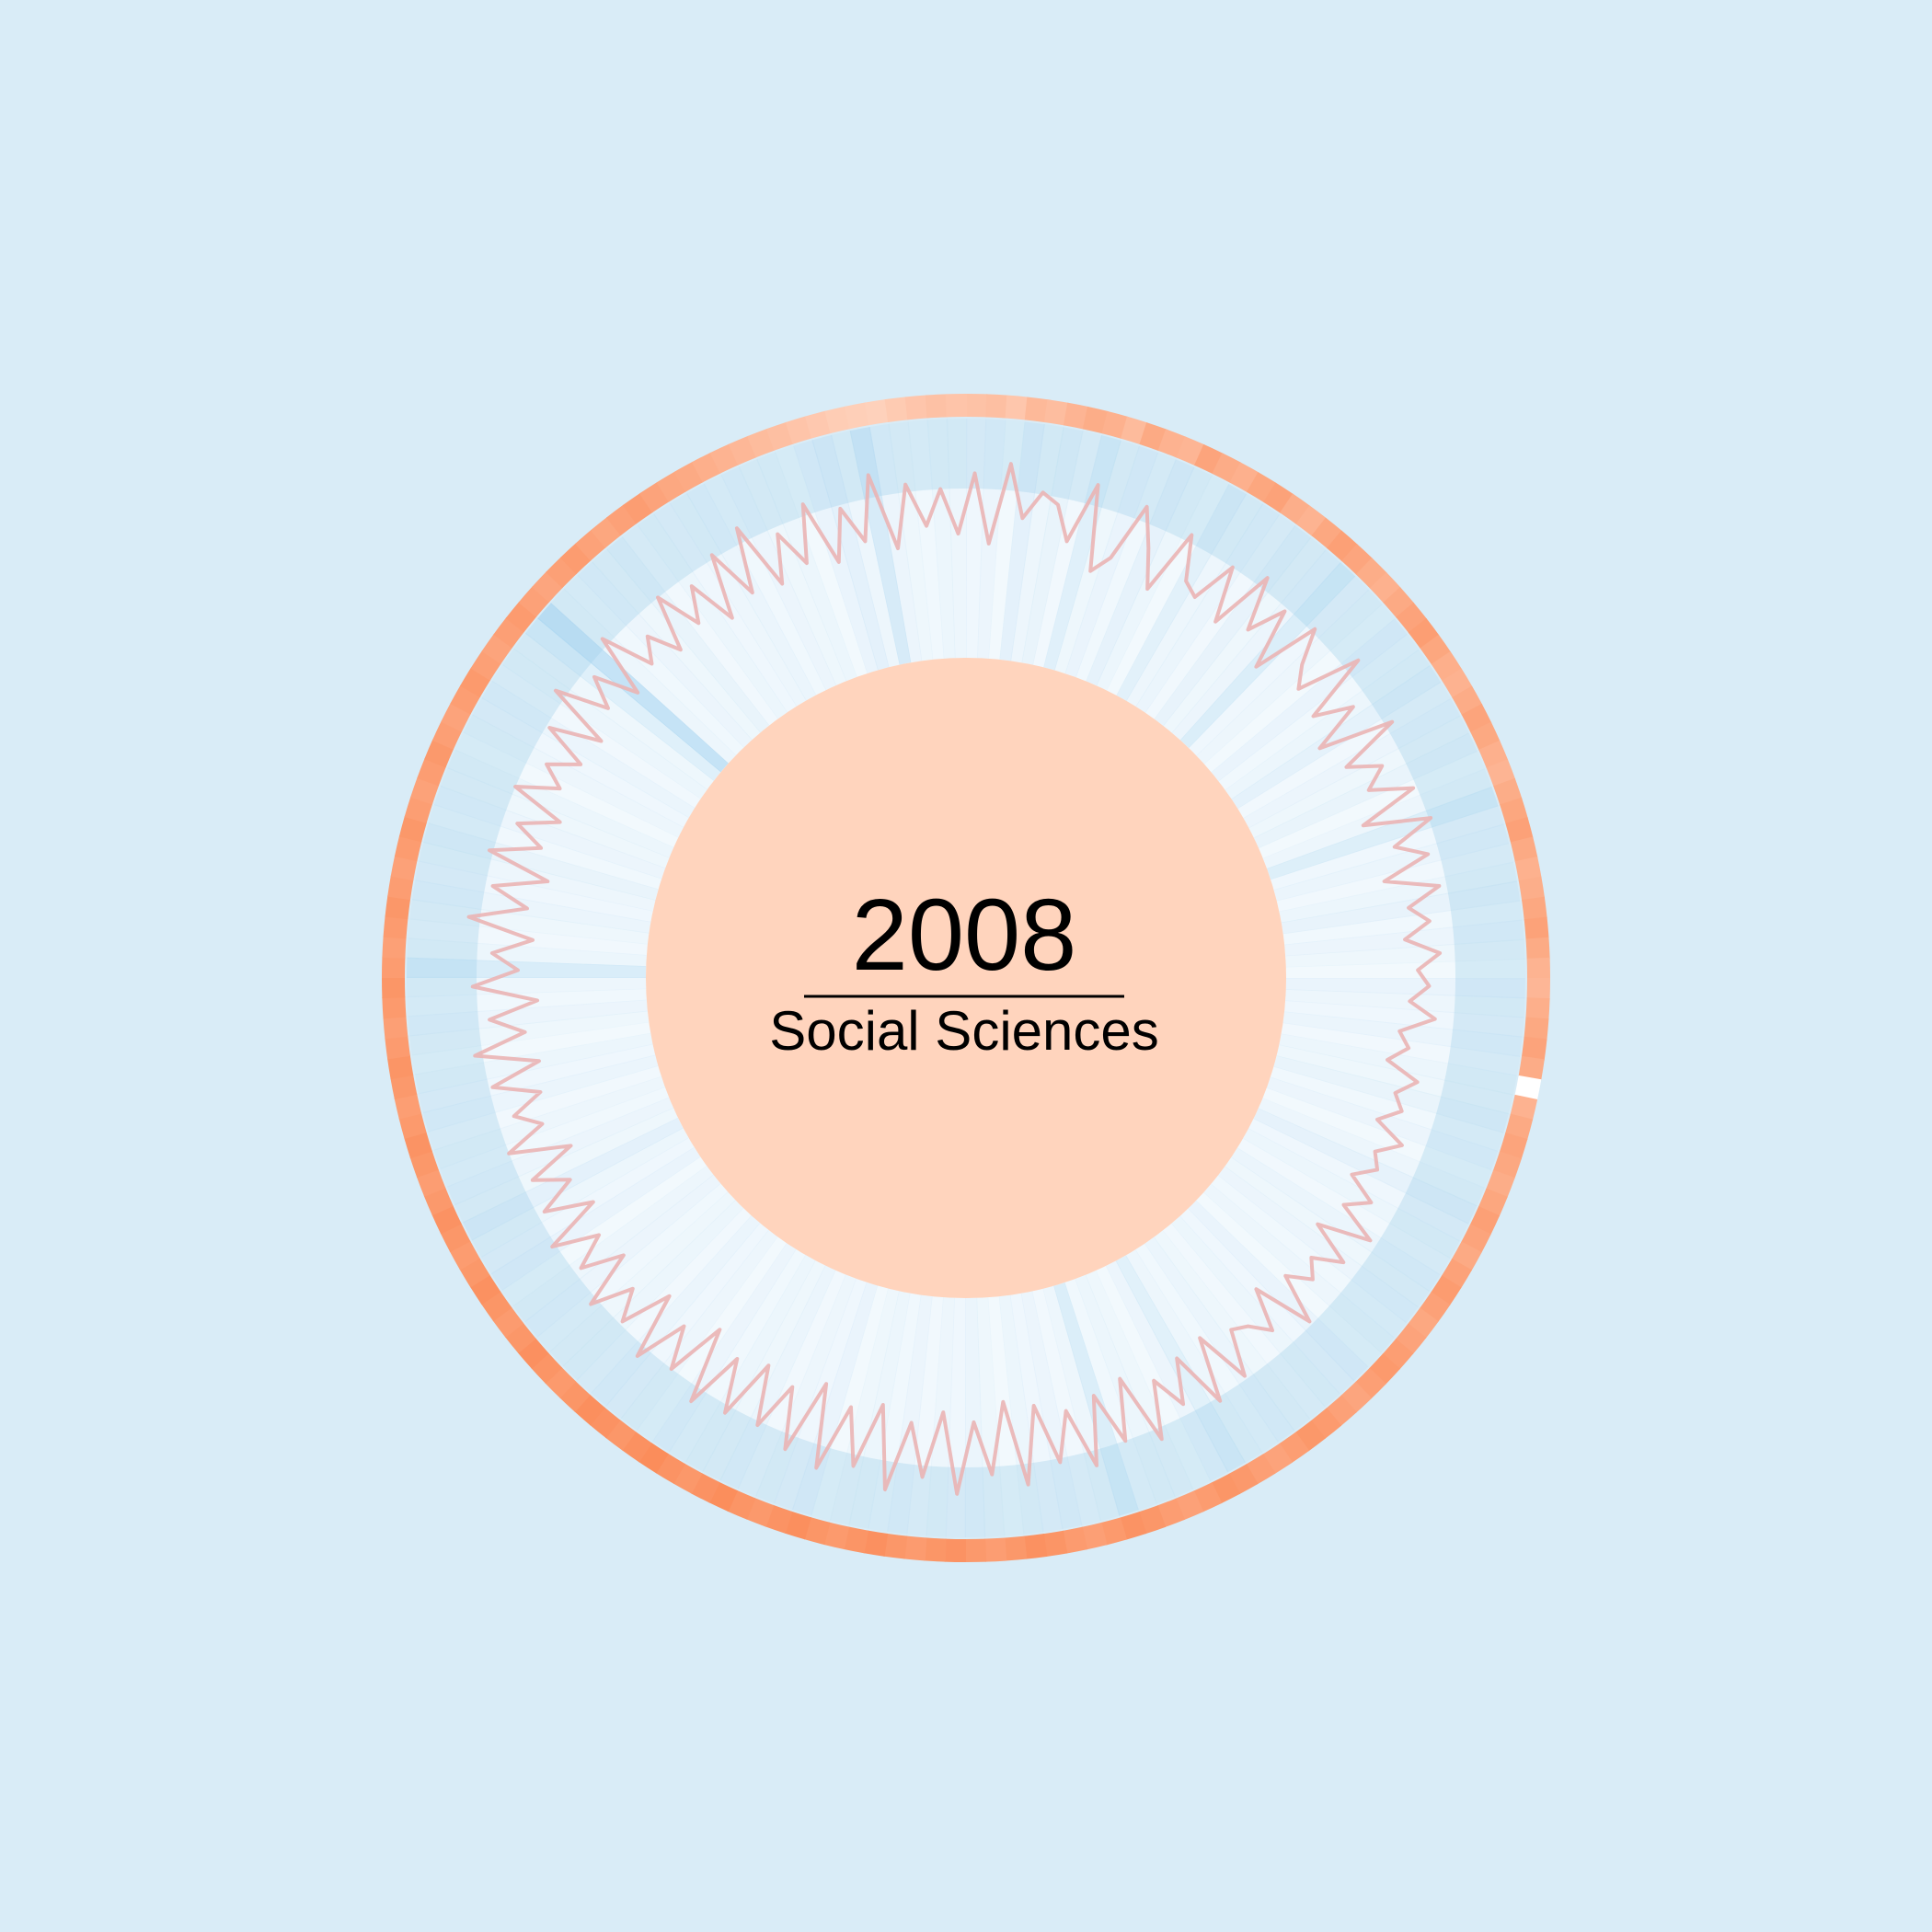 The image size is (1932, 1932). I want to click on chart-title: 2008, so click(964, 935).